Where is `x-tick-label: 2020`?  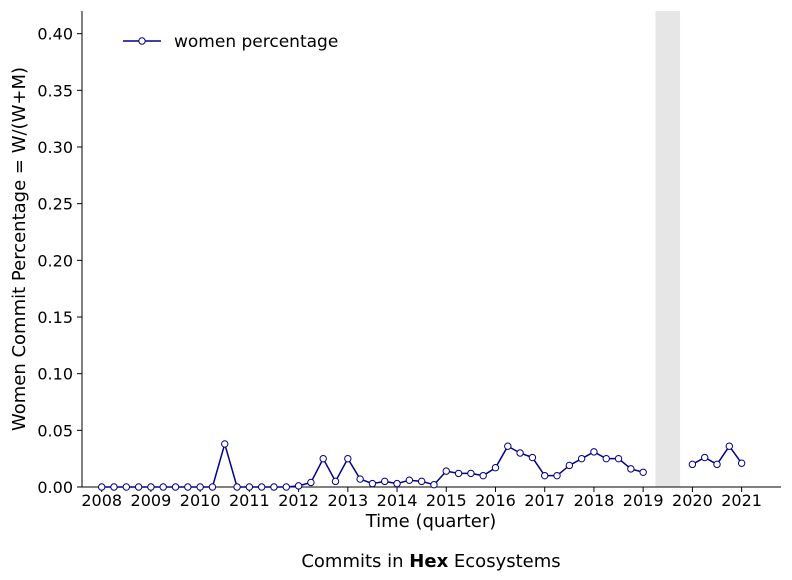
x-tick-label: 2020 is located at coordinates (692, 500).